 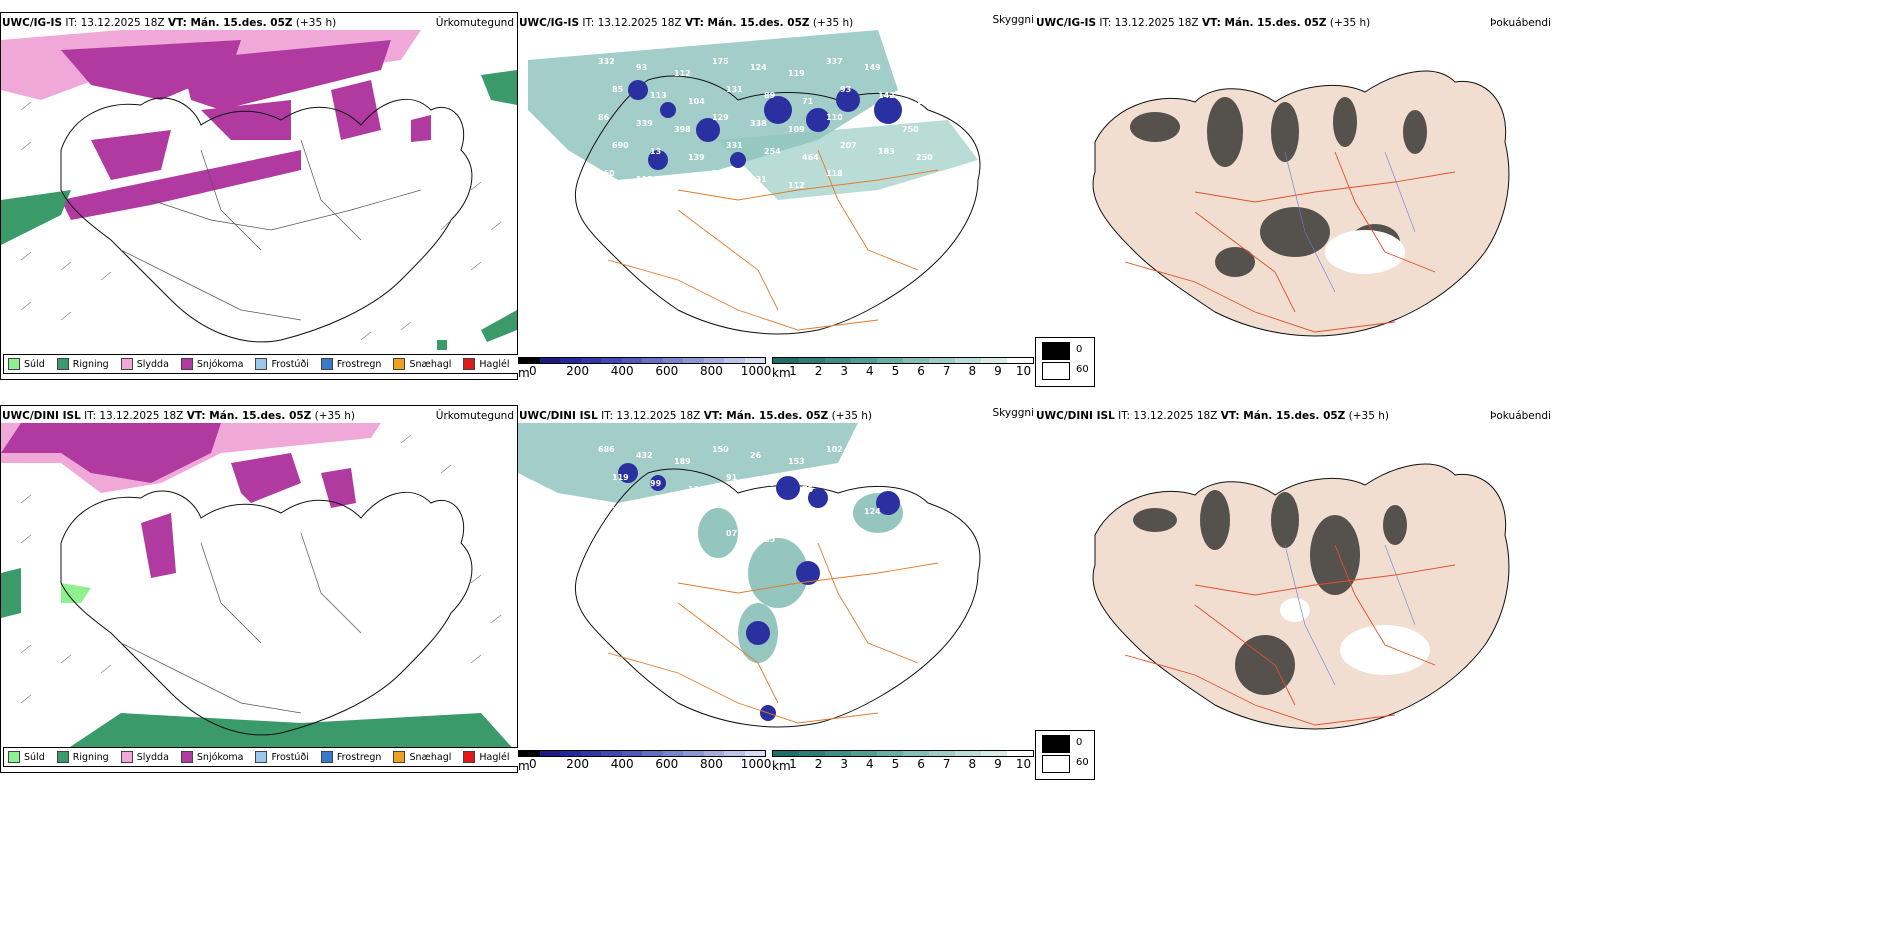 What do you see at coordinates (908, 517) in the screenshot?
I see `cloud-base-label: 81` at bounding box center [908, 517].